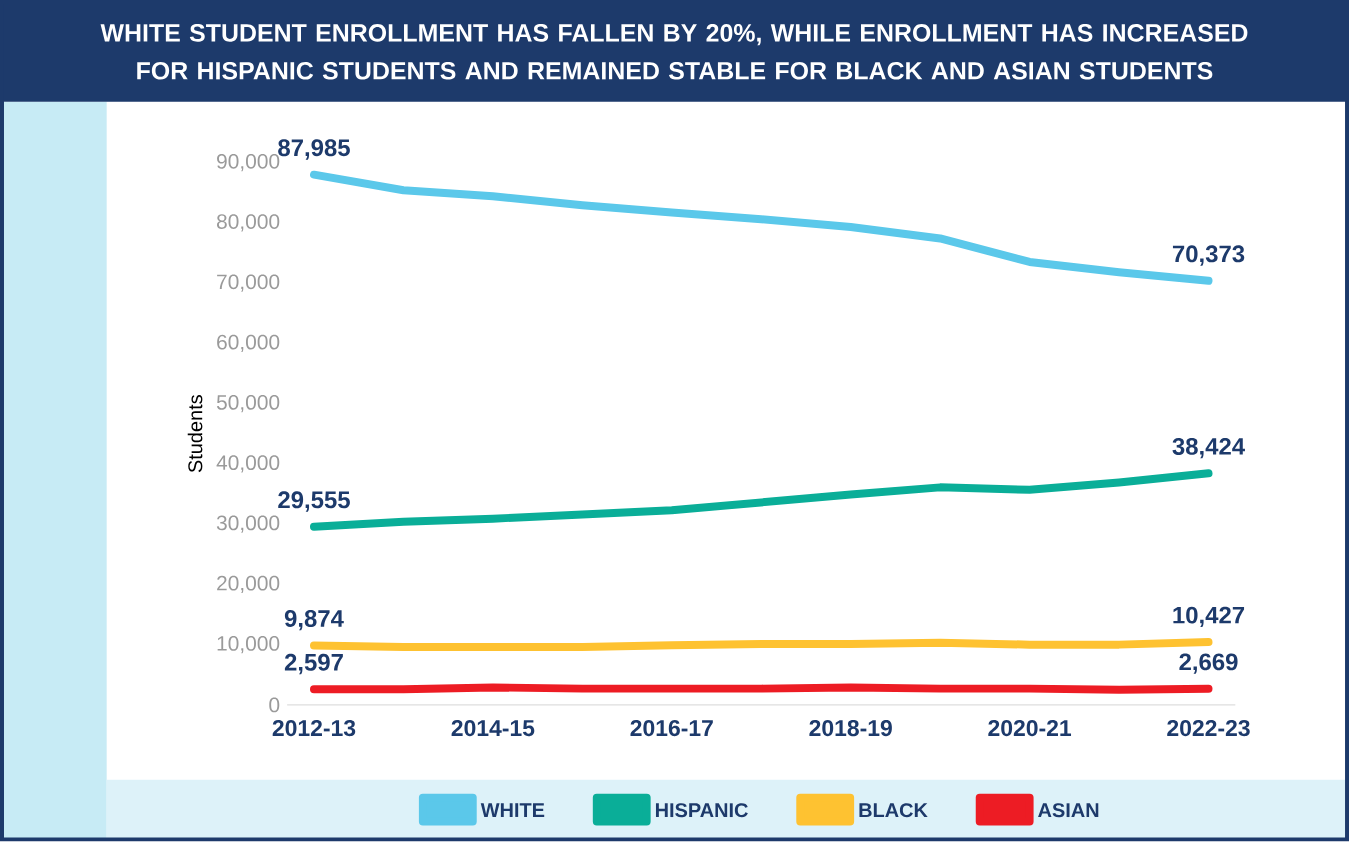 The height and width of the screenshot is (842, 1349). I want to click on x-tick-label: 2022-23, so click(1208, 728).